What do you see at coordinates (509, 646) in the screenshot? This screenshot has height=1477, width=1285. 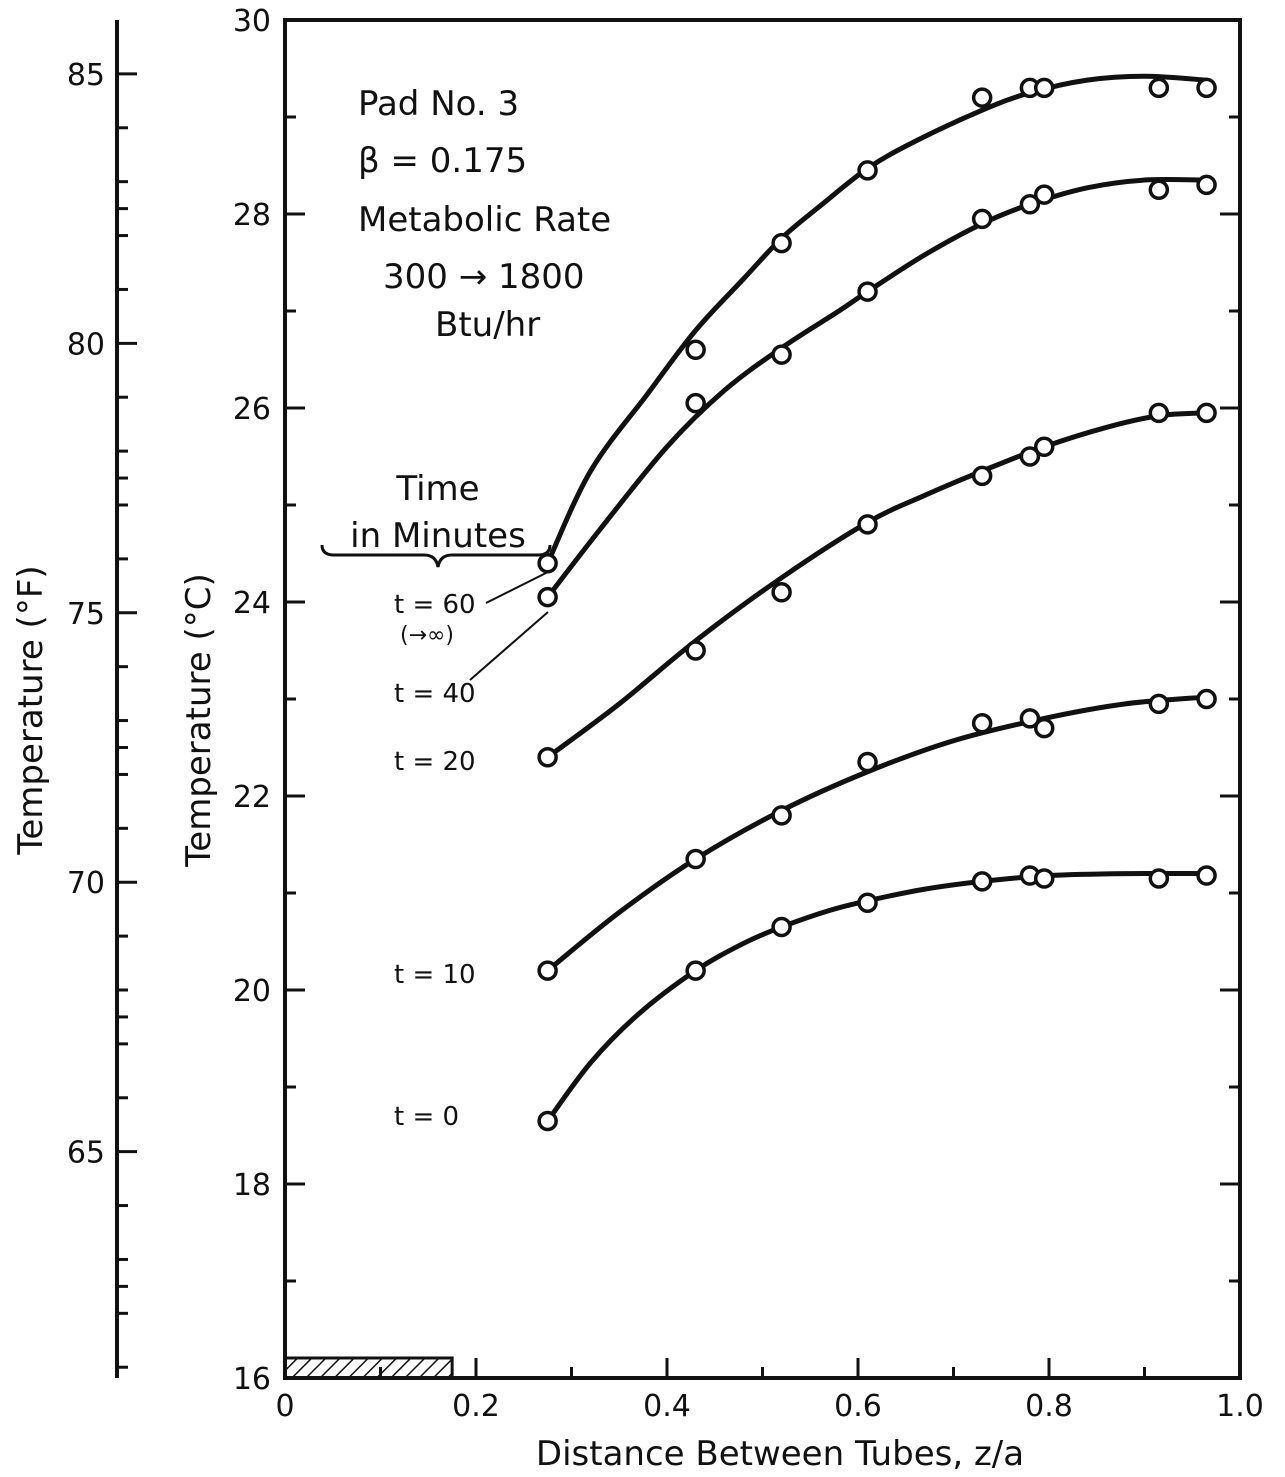 I see `leader-t40` at bounding box center [509, 646].